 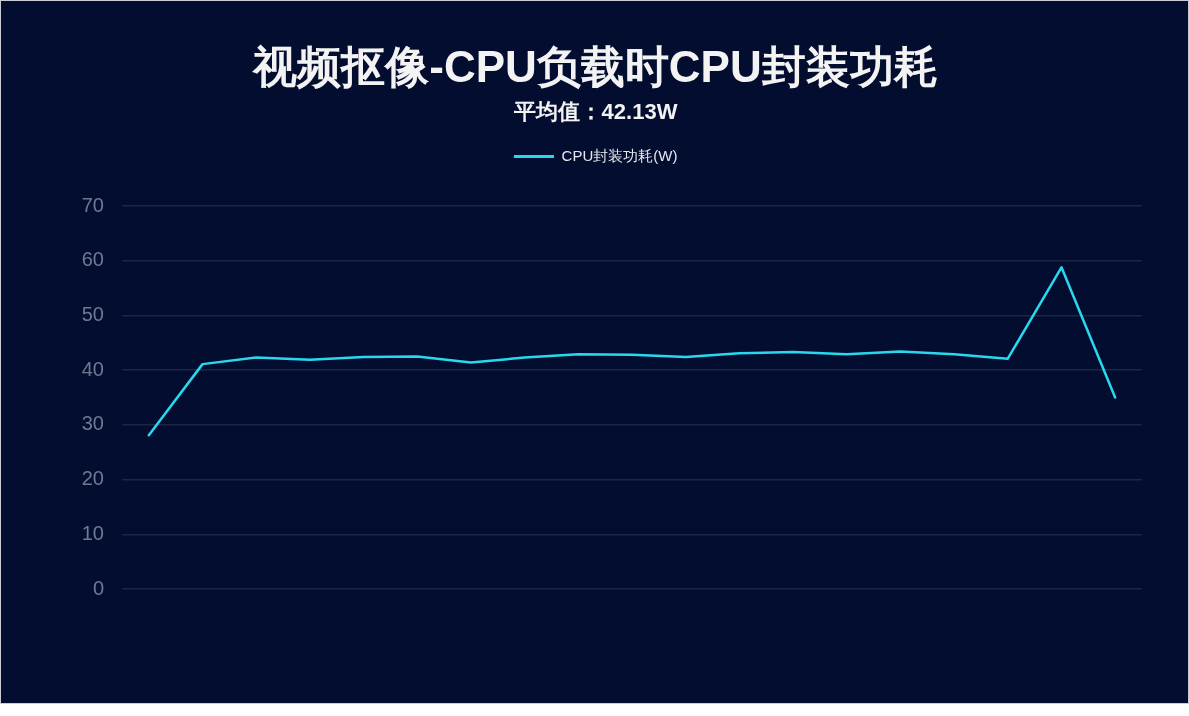 I want to click on chart-subtitle: 平均值：42.13W, so click(x=595, y=112).